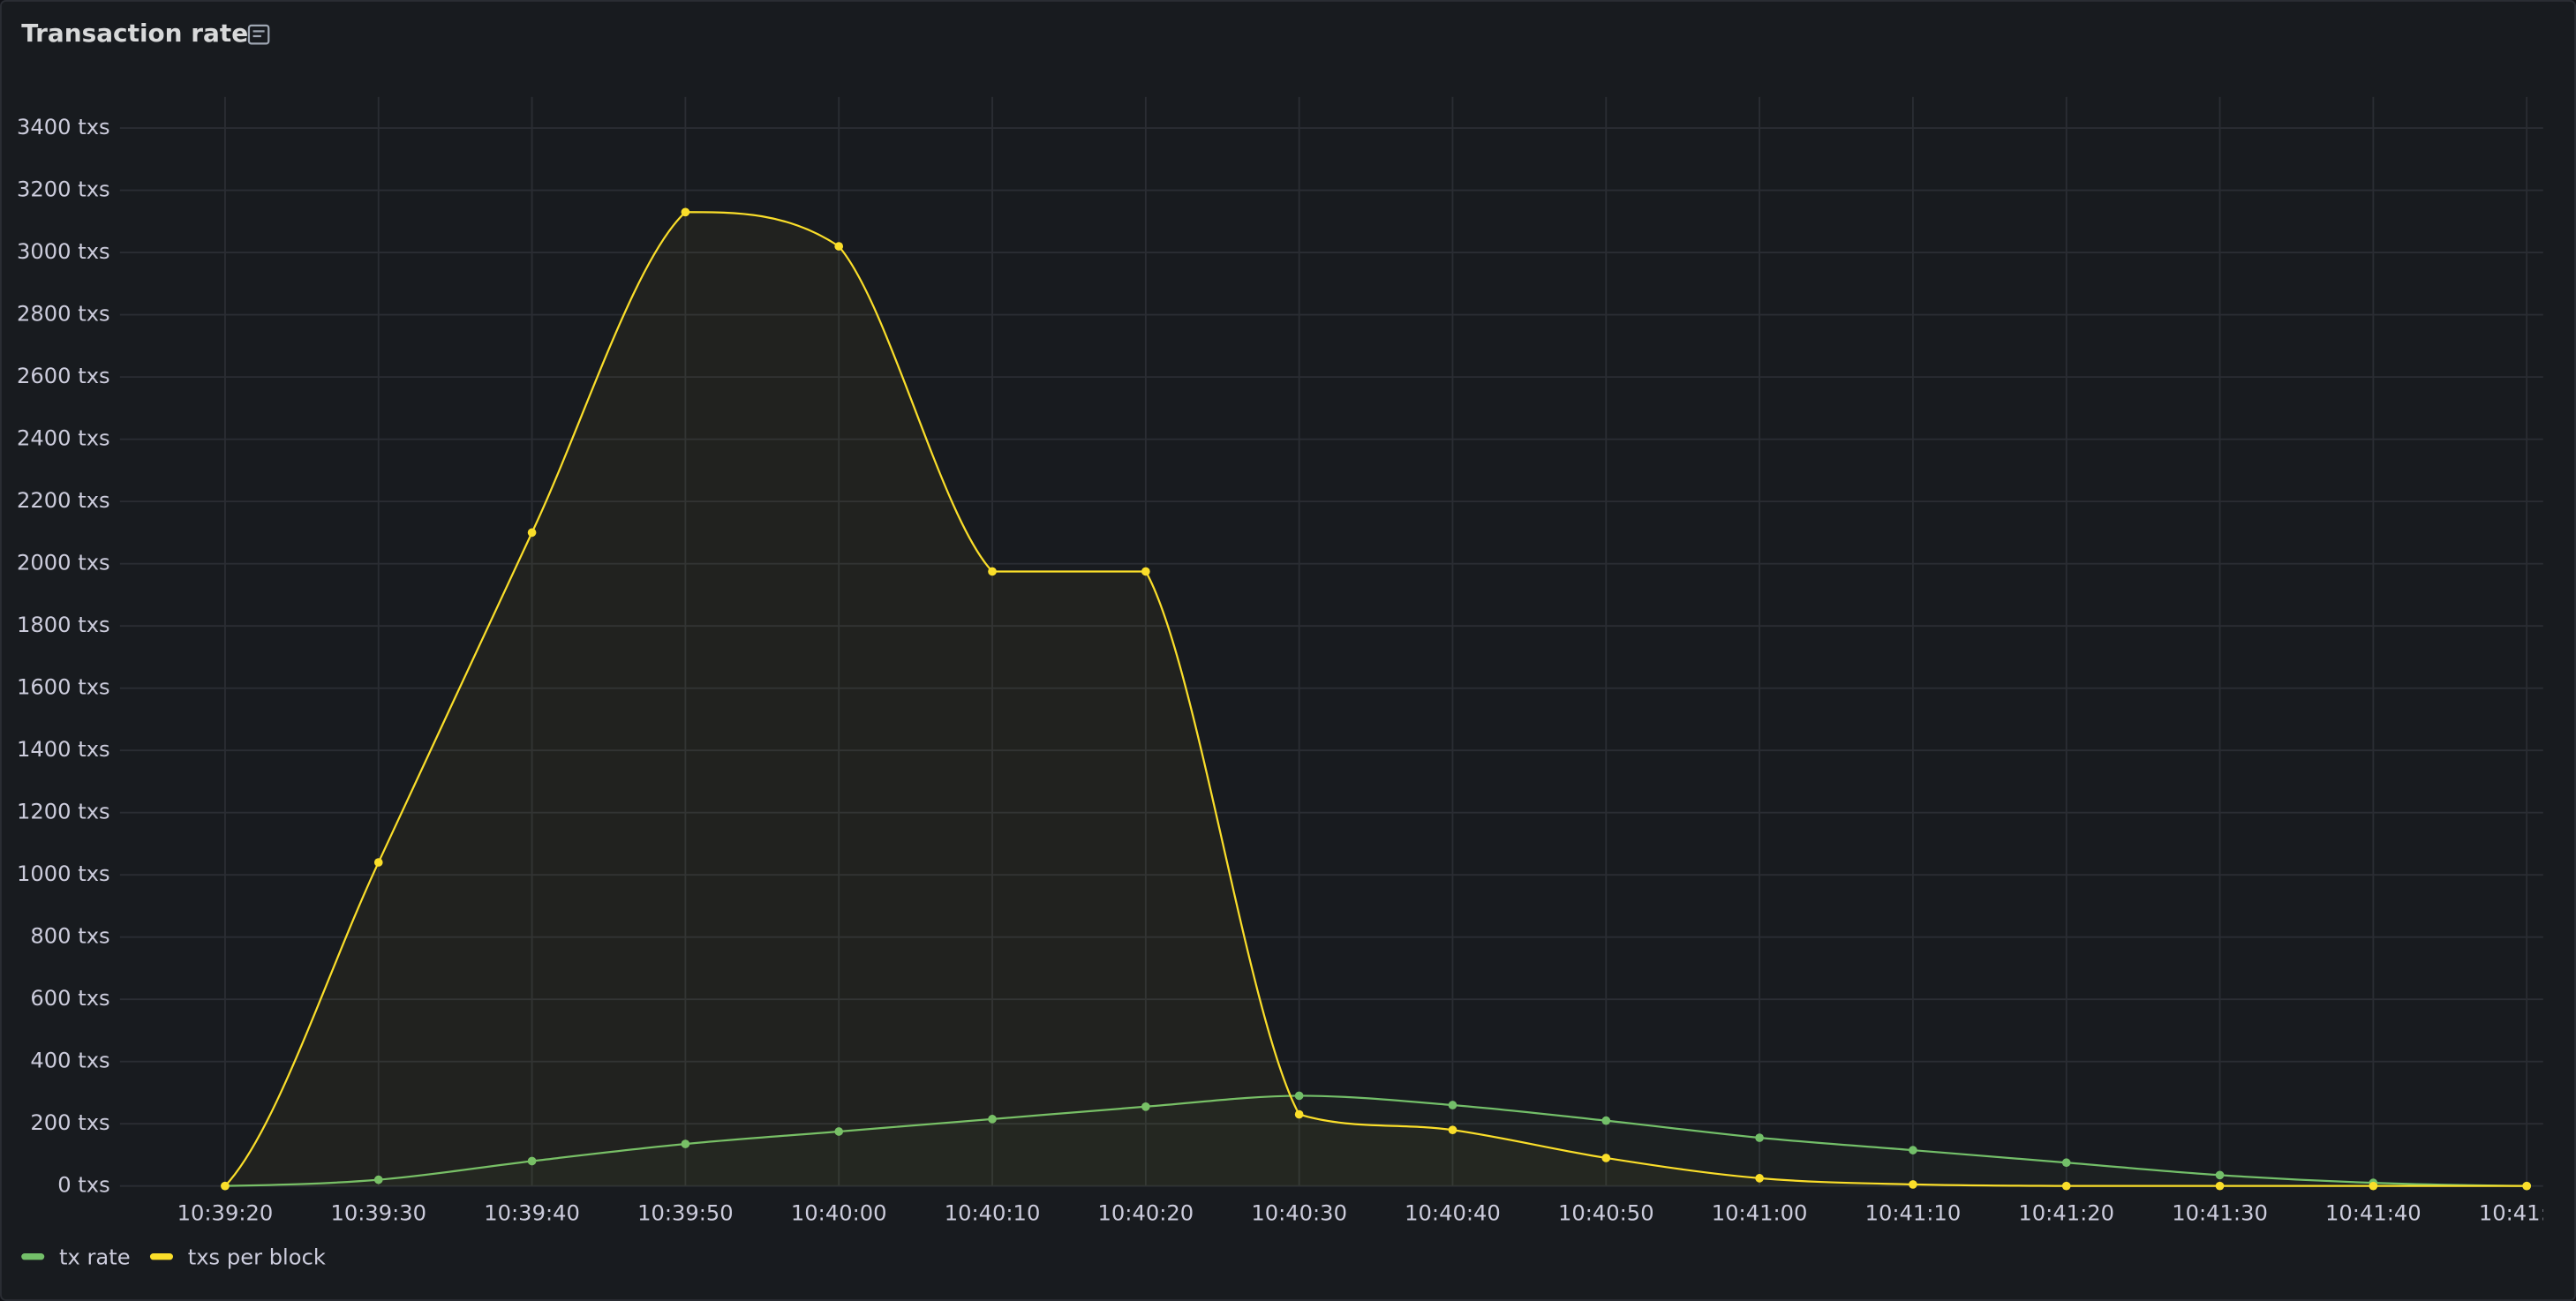  What do you see at coordinates (686, 1213) in the screenshot?
I see `x-tick-label: 10:39:50` at bounding box center [686, 1213].